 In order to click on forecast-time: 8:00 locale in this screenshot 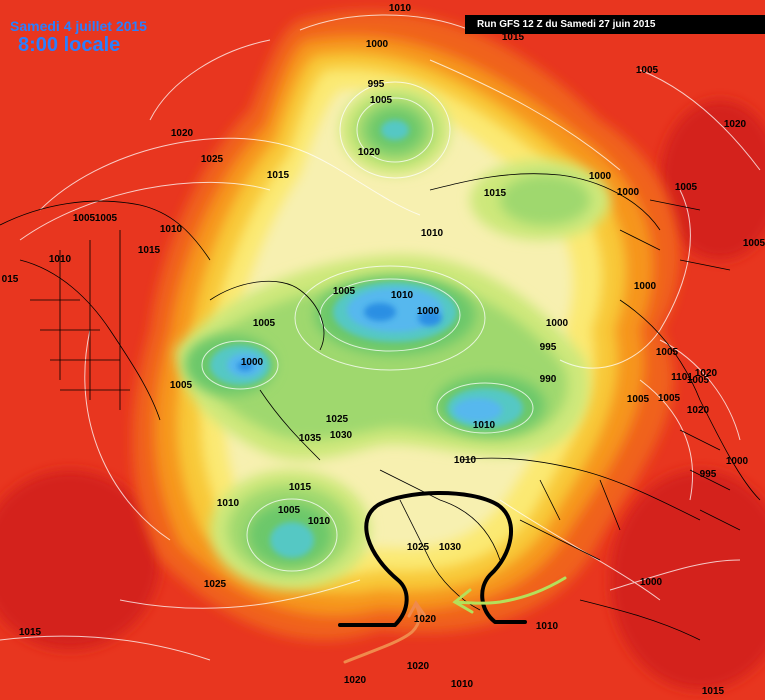, I will do `click(69, 45)`.